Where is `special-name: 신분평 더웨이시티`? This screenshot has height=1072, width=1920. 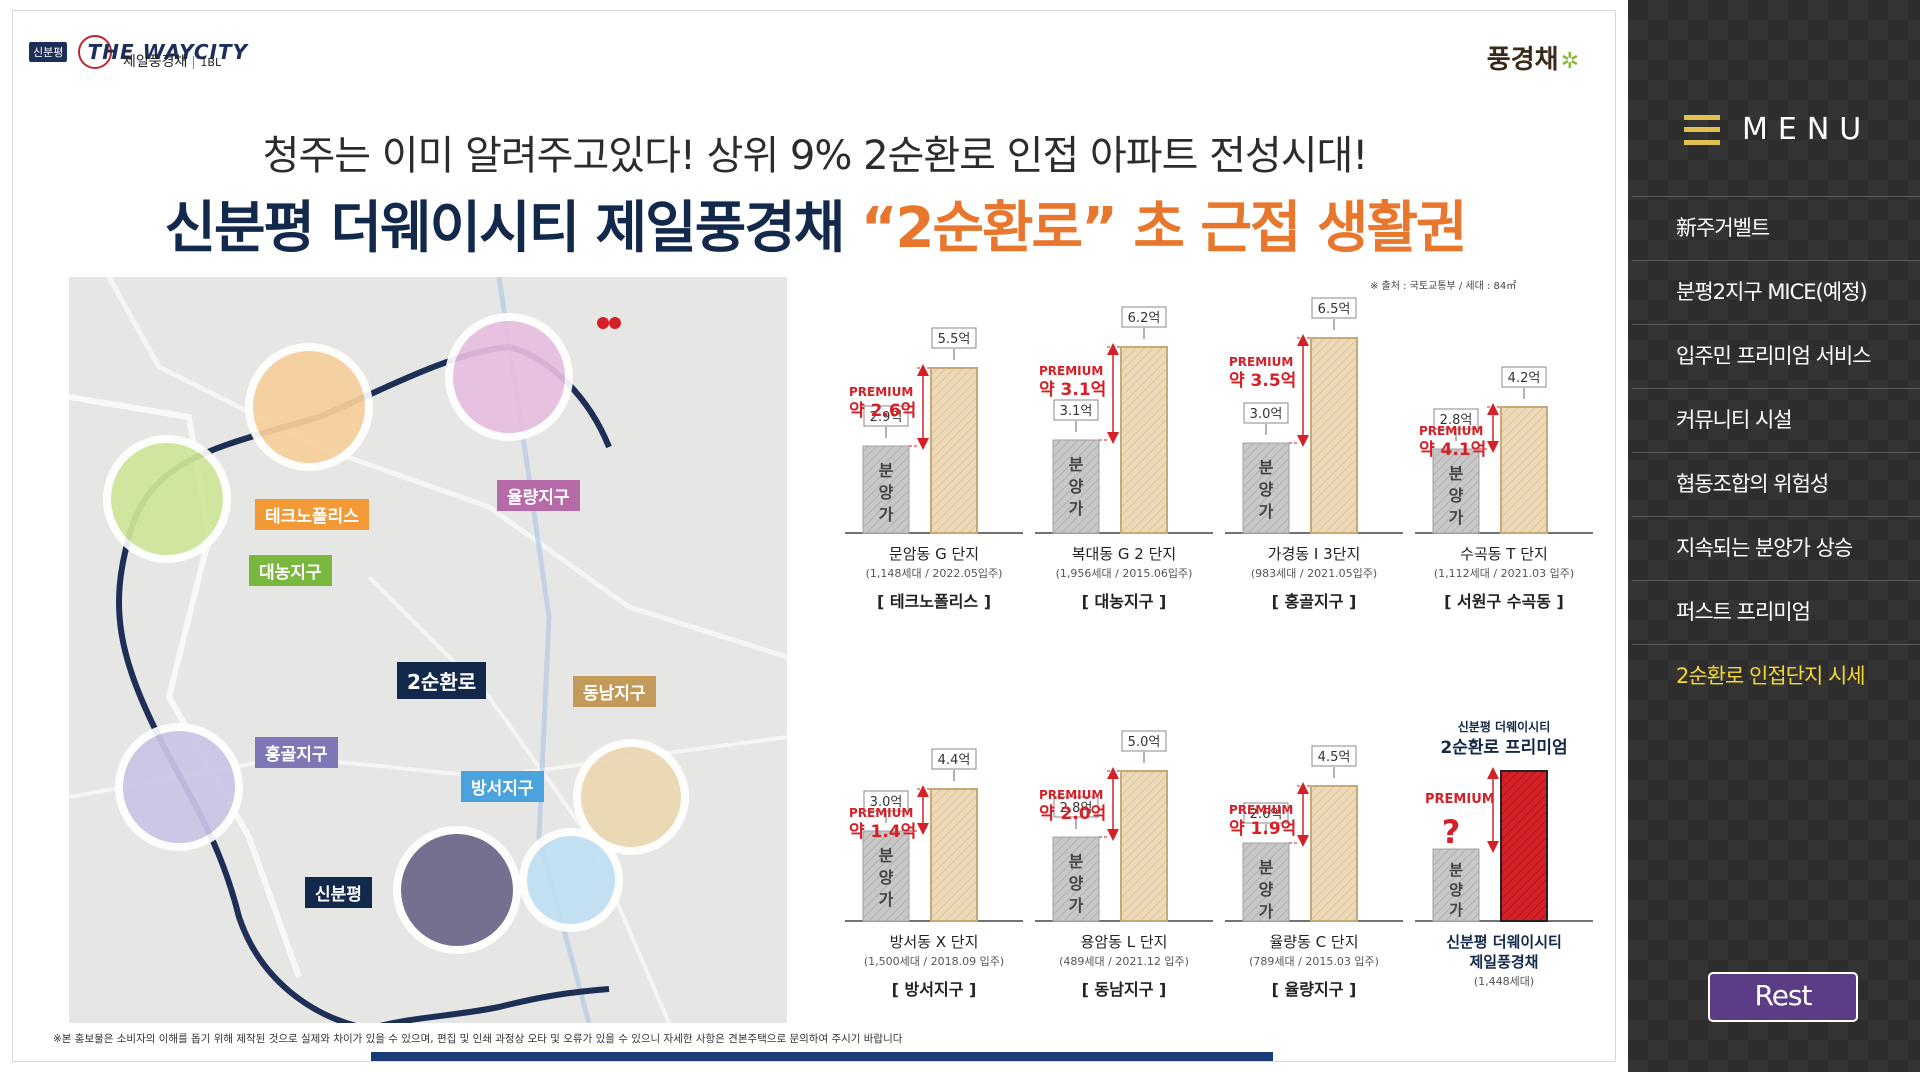 special-name: 신분평 더웨이시티 is located at coordinates (1504, 942).